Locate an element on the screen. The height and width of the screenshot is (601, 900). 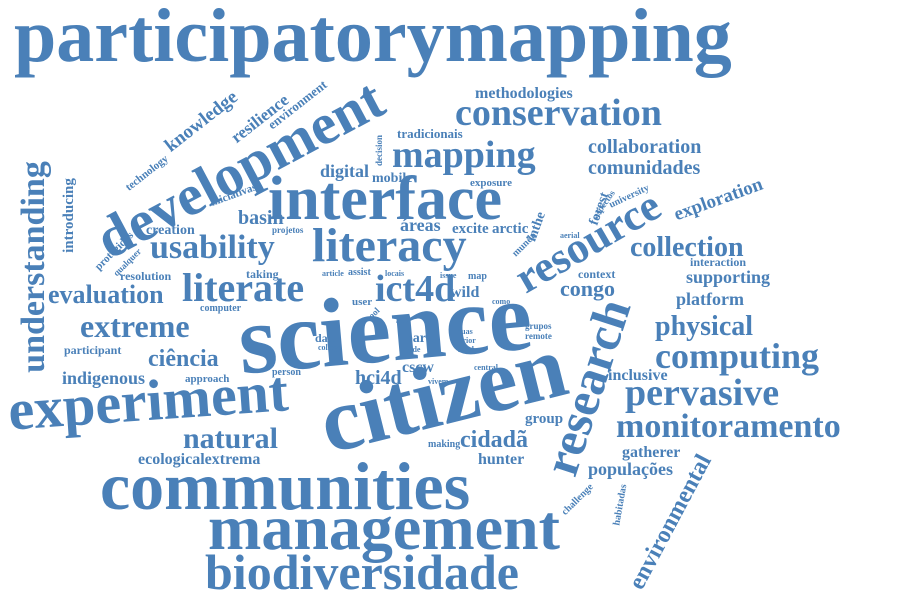
word-bode: bode is located at coordinates (412, 349).